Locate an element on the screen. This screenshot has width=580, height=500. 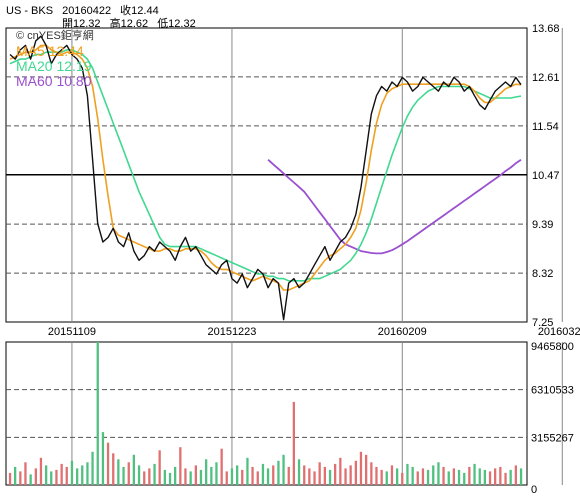
open-price: 開12.32 is located at coordinates (81, 24).